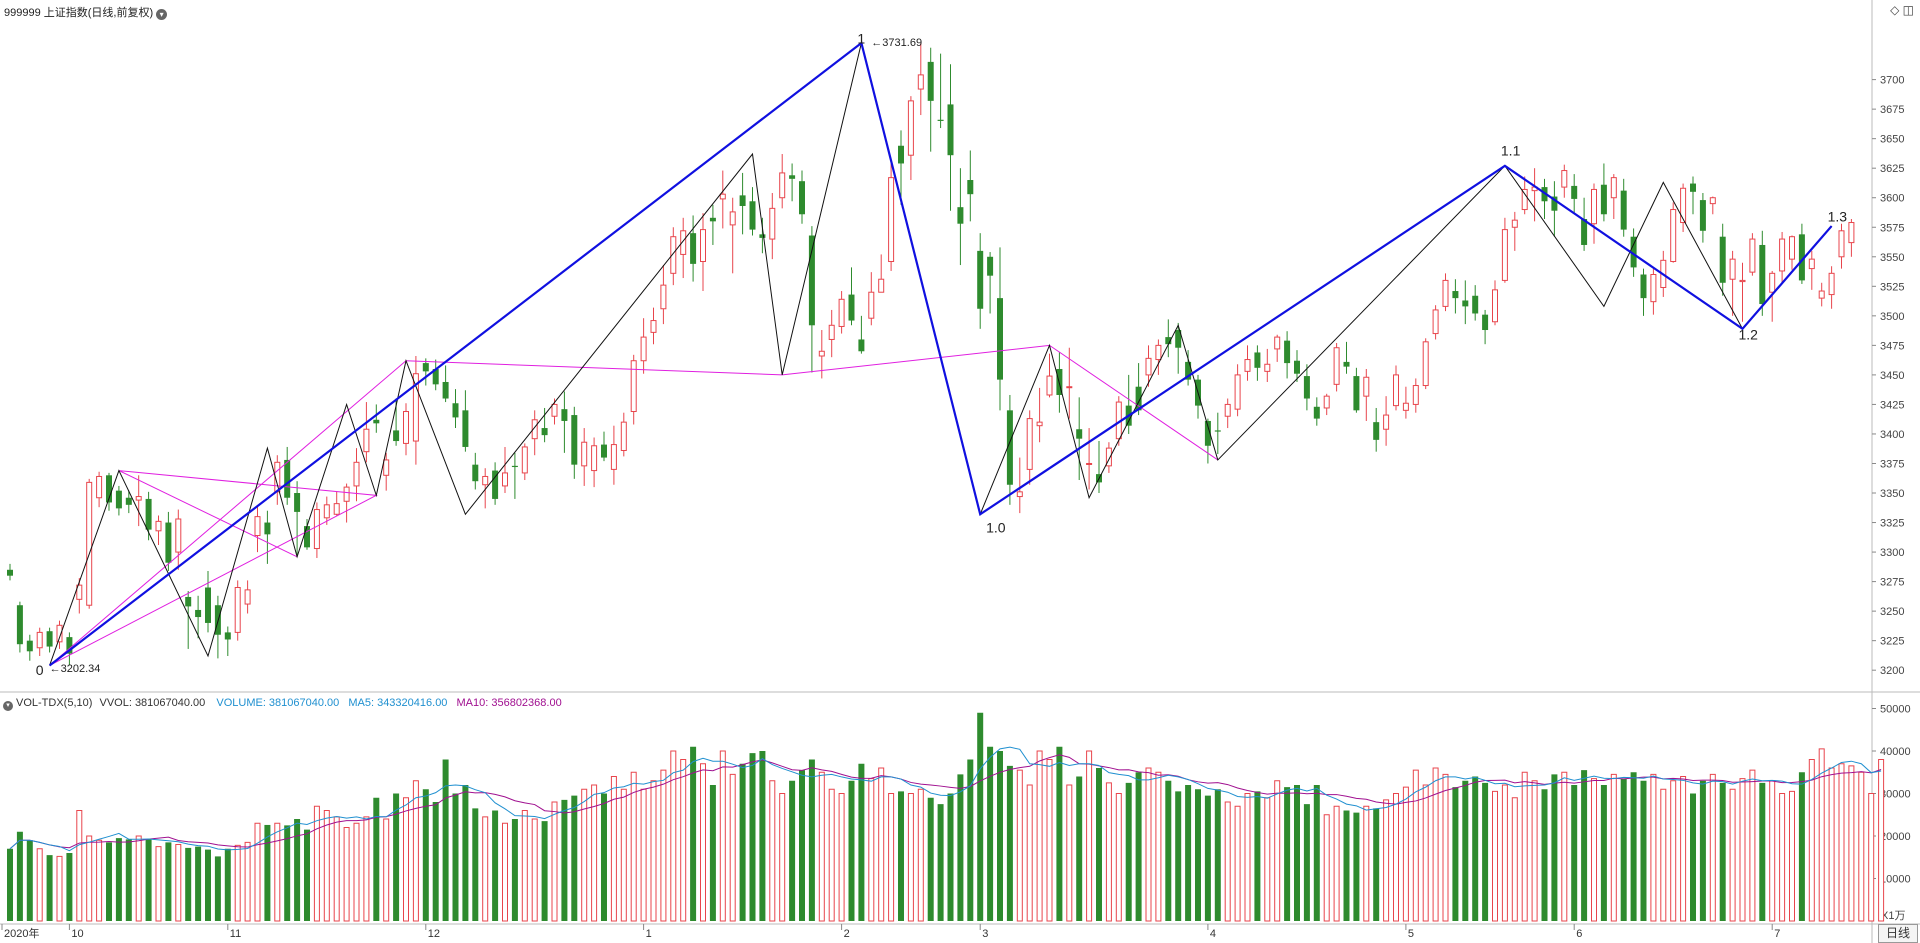  I want to click on indicator-name: VOL-TDX(5,10), so click(54, 703).